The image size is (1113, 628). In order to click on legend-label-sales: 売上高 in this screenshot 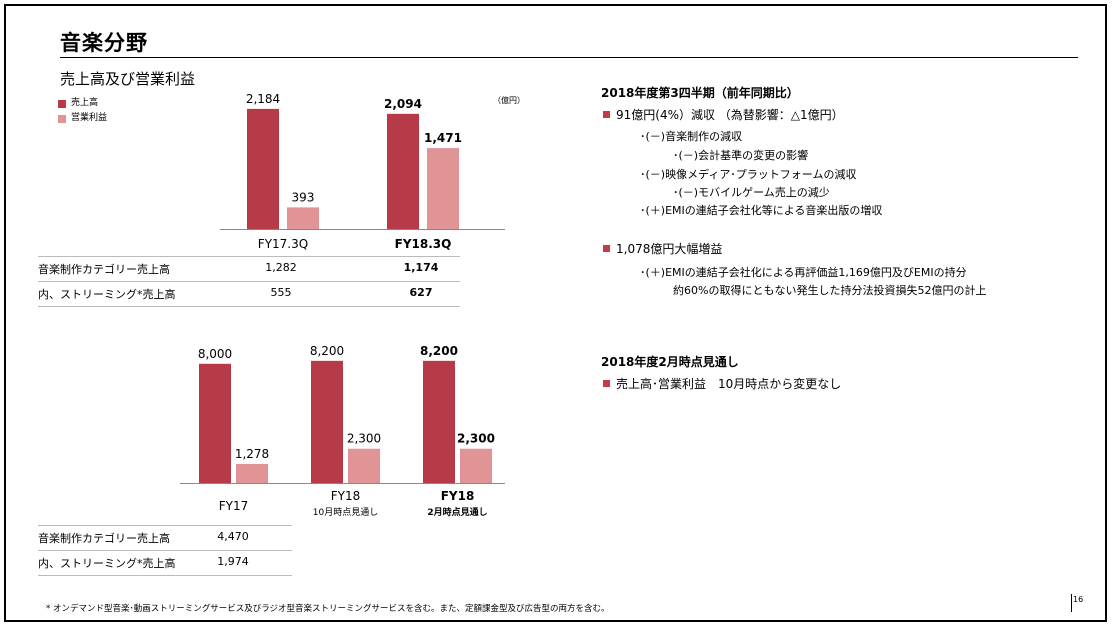, I will do `click(85, 103)`.